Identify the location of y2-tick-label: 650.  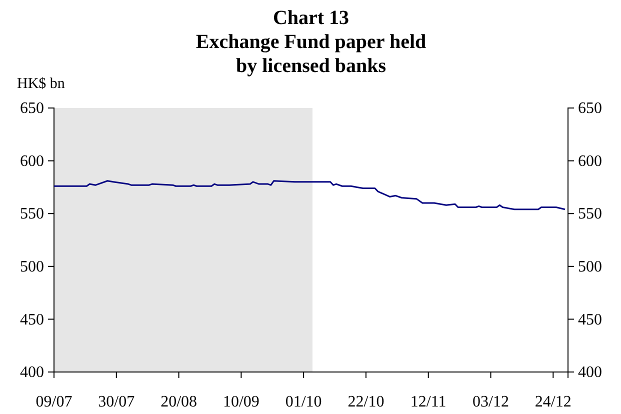
(590, 109).